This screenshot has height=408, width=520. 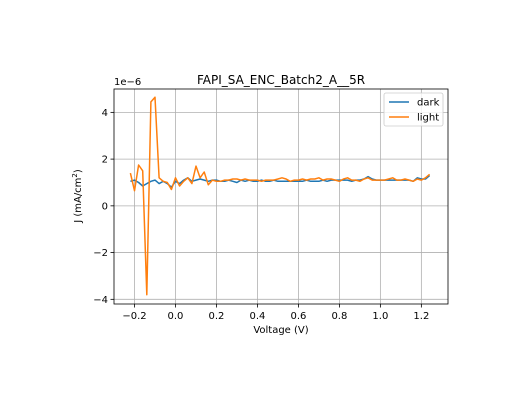 I want to click on x-tick-label: 0.6, so click(x=298, y=316).